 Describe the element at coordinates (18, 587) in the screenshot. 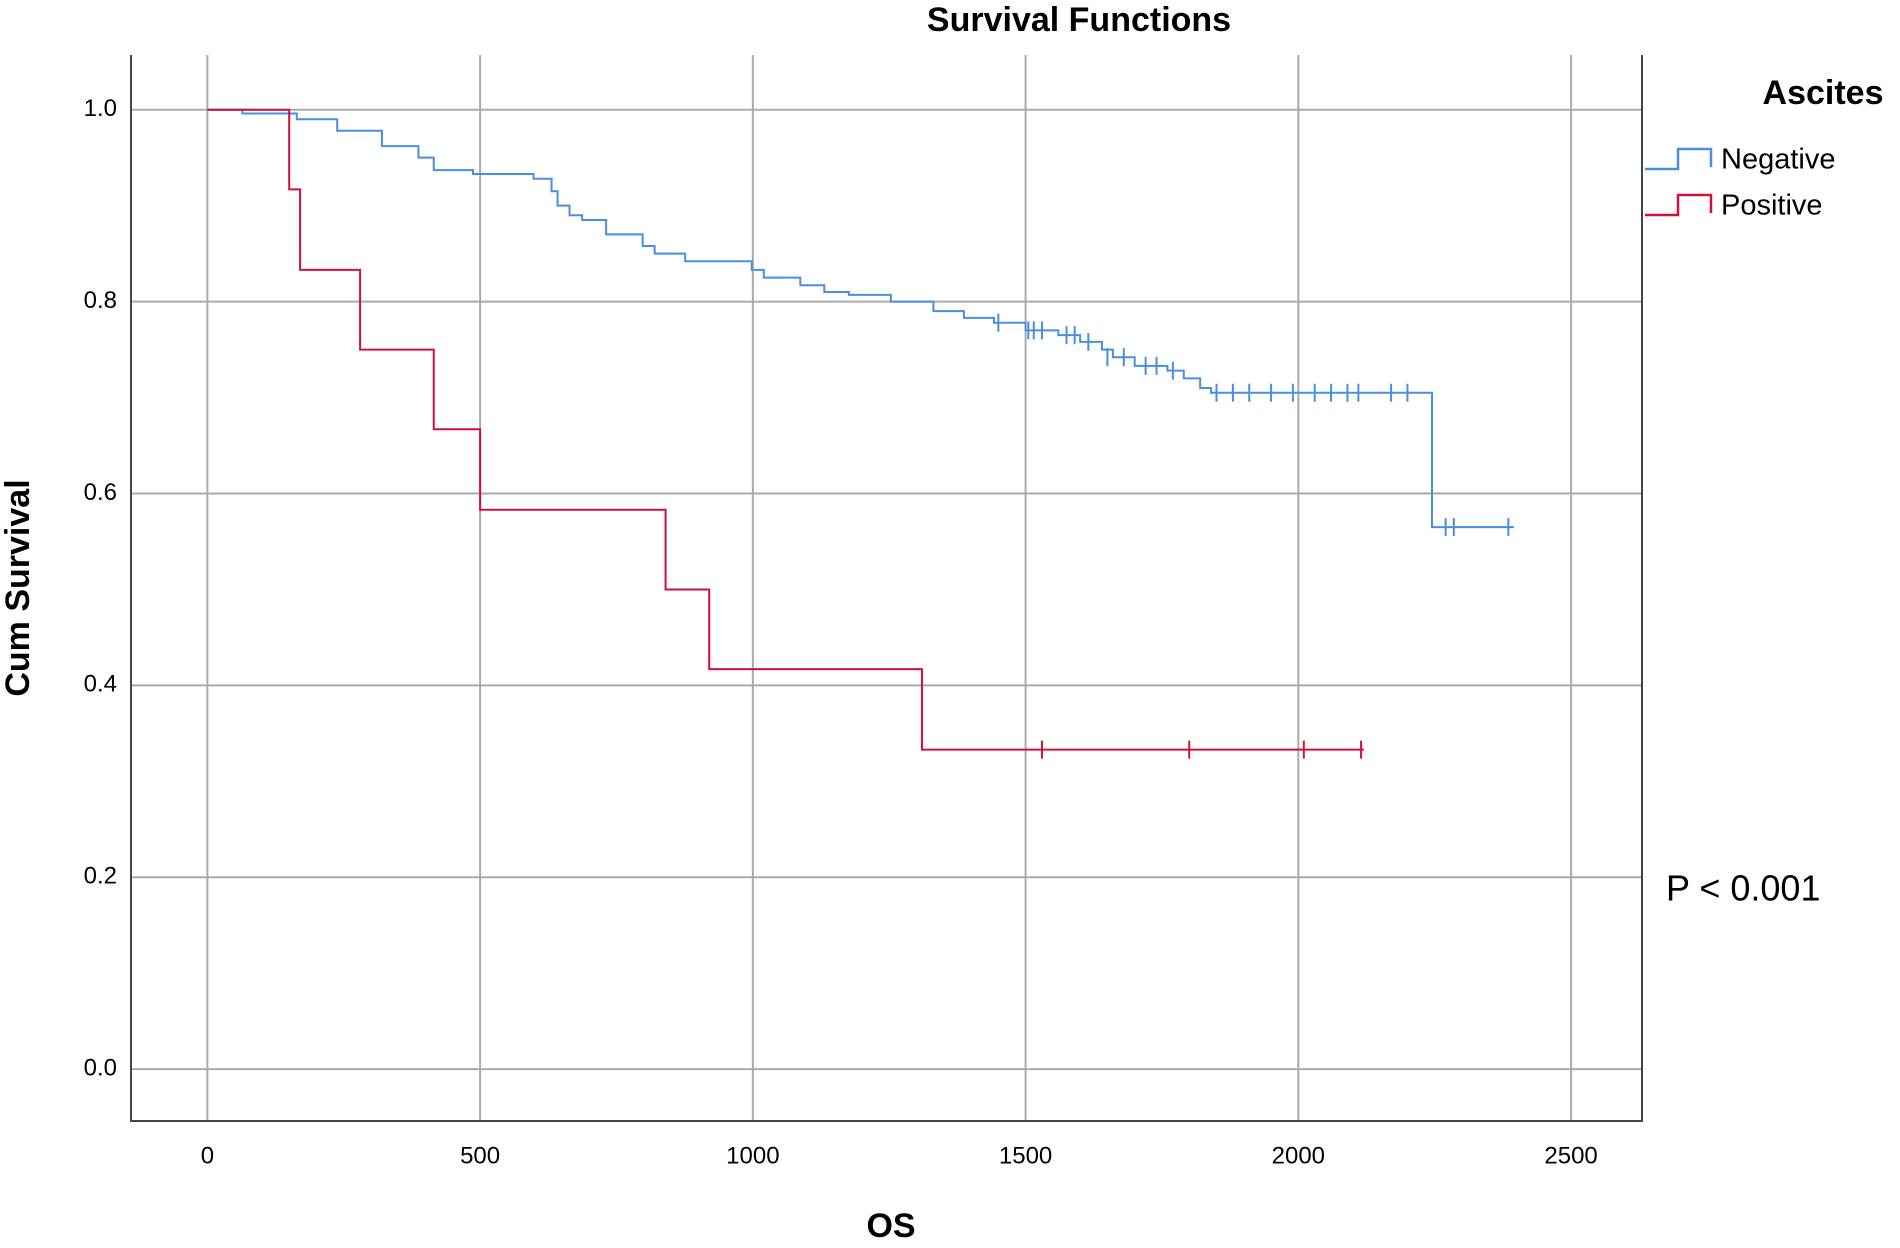

I see `y-axis-label: Cum Survival` at that location.